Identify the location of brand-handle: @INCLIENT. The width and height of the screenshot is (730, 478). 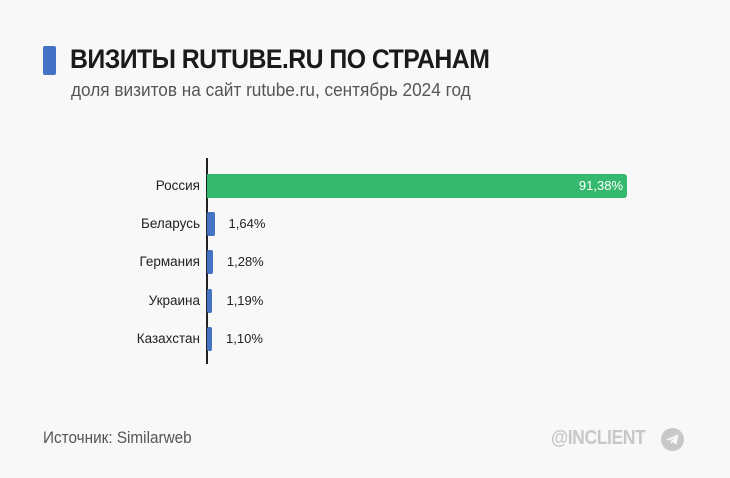
(598, 438).